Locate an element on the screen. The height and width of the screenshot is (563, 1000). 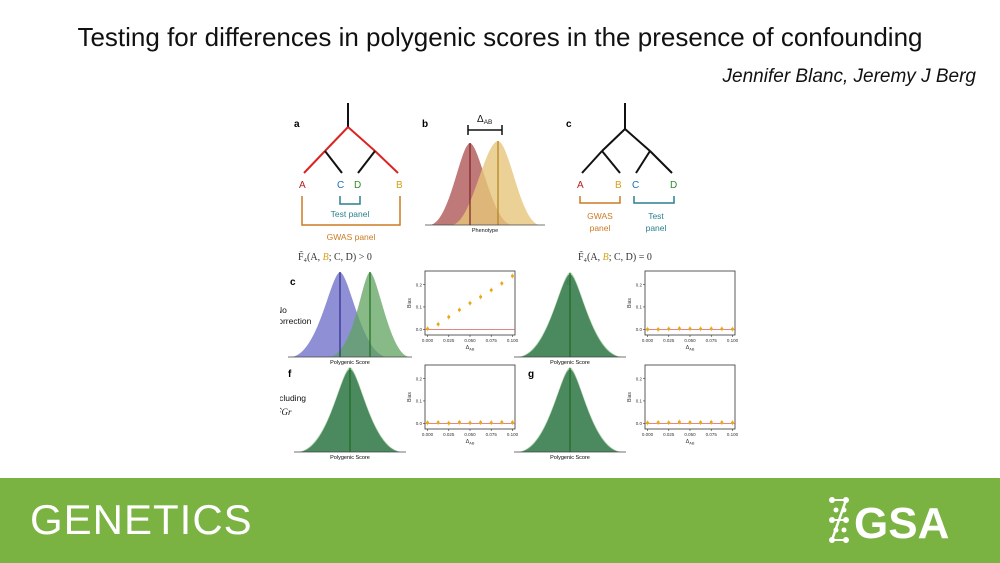
tree-c-label-C: C is located at coordinates (635, 185).